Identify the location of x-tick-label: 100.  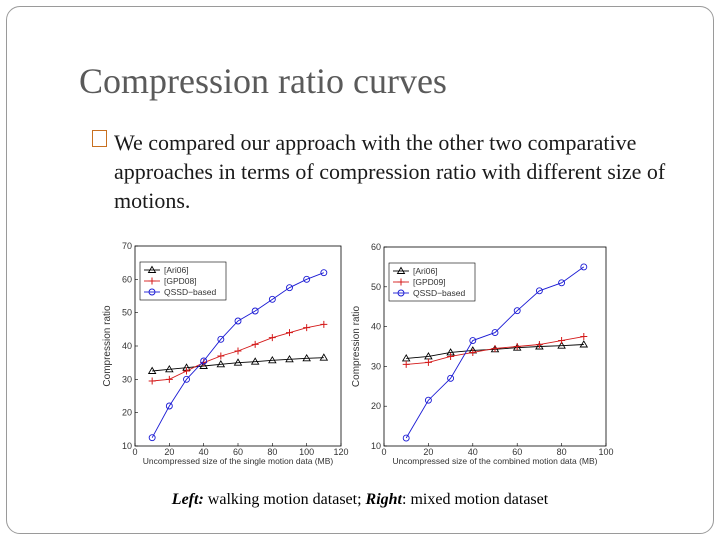
(605, 452).